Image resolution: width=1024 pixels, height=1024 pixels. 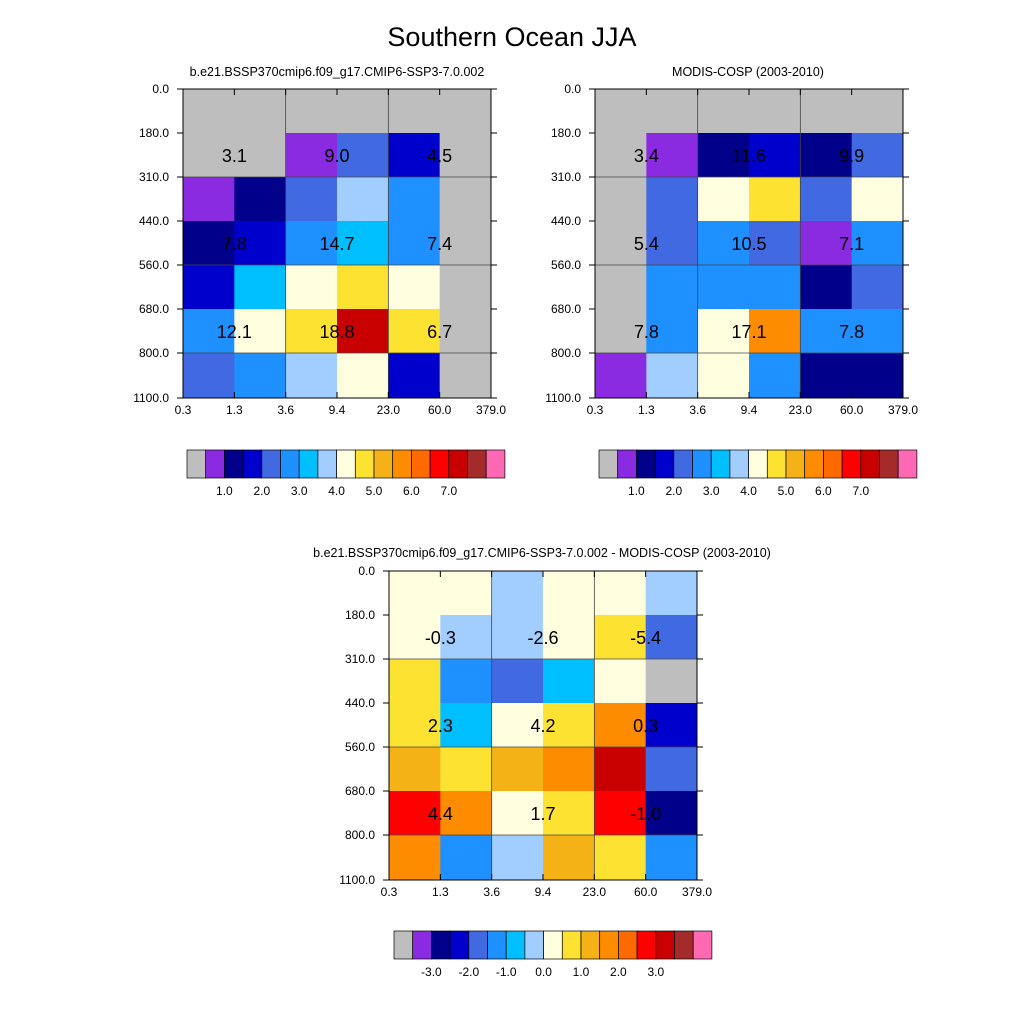 I want to click on colorbar-label: 4.0, so click(x=336, y=491).